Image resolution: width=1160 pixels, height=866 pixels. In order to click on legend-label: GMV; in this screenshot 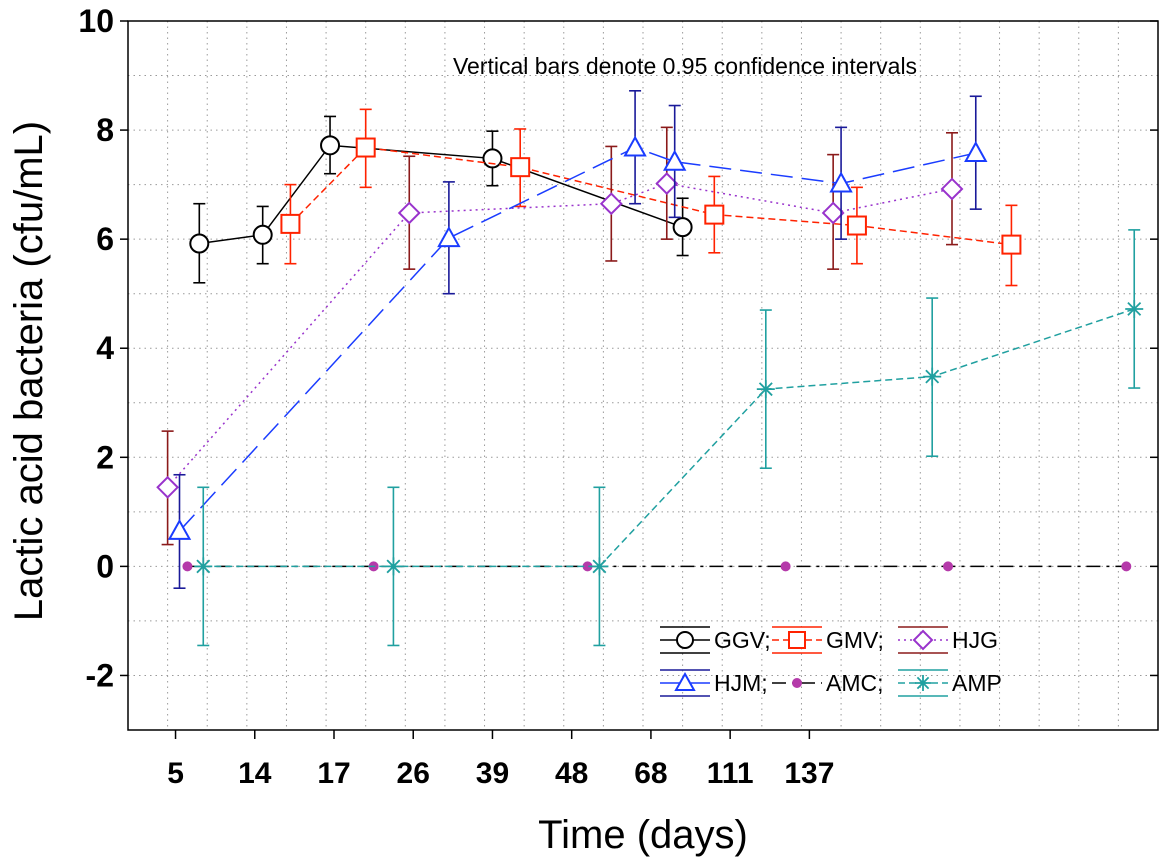, I will do `click(855, 640)`.